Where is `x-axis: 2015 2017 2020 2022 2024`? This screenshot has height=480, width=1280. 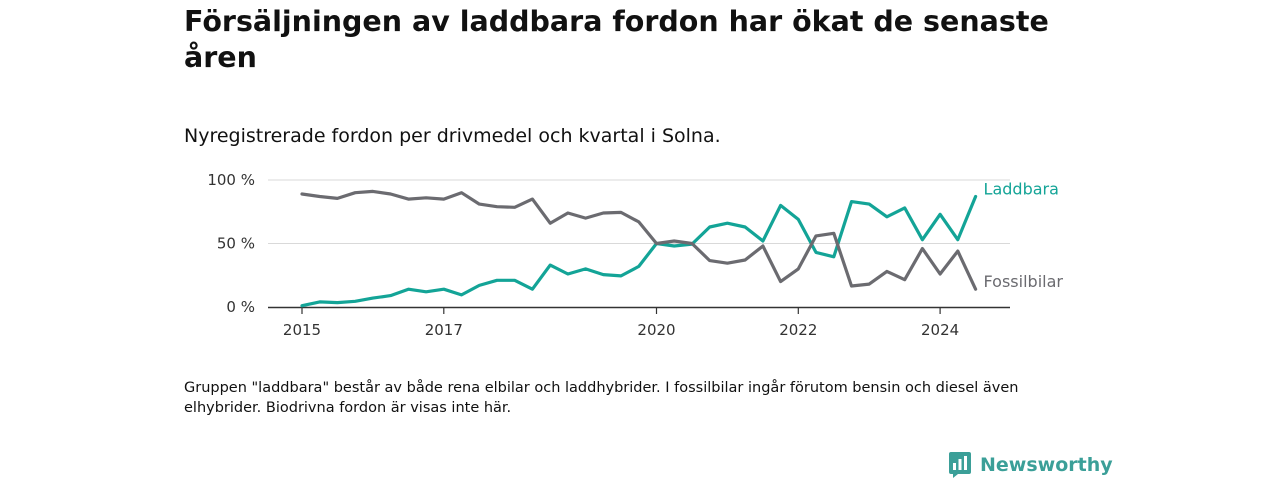 x-axis: 2015 2017 2020 2022 2024 is located at coordinates (639, 322).